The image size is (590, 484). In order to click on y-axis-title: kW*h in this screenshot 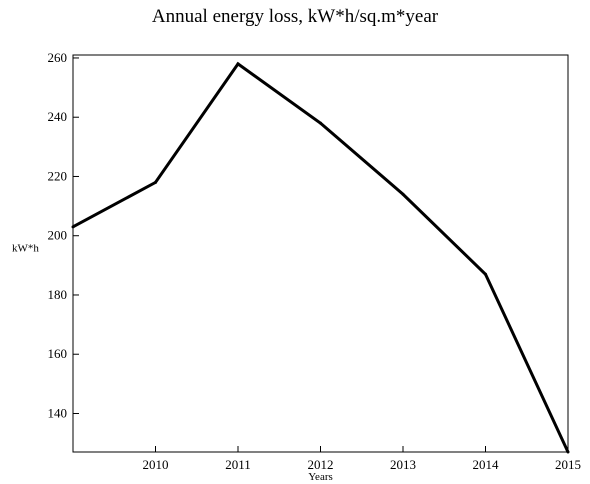, I will do `click(25, 249)`.